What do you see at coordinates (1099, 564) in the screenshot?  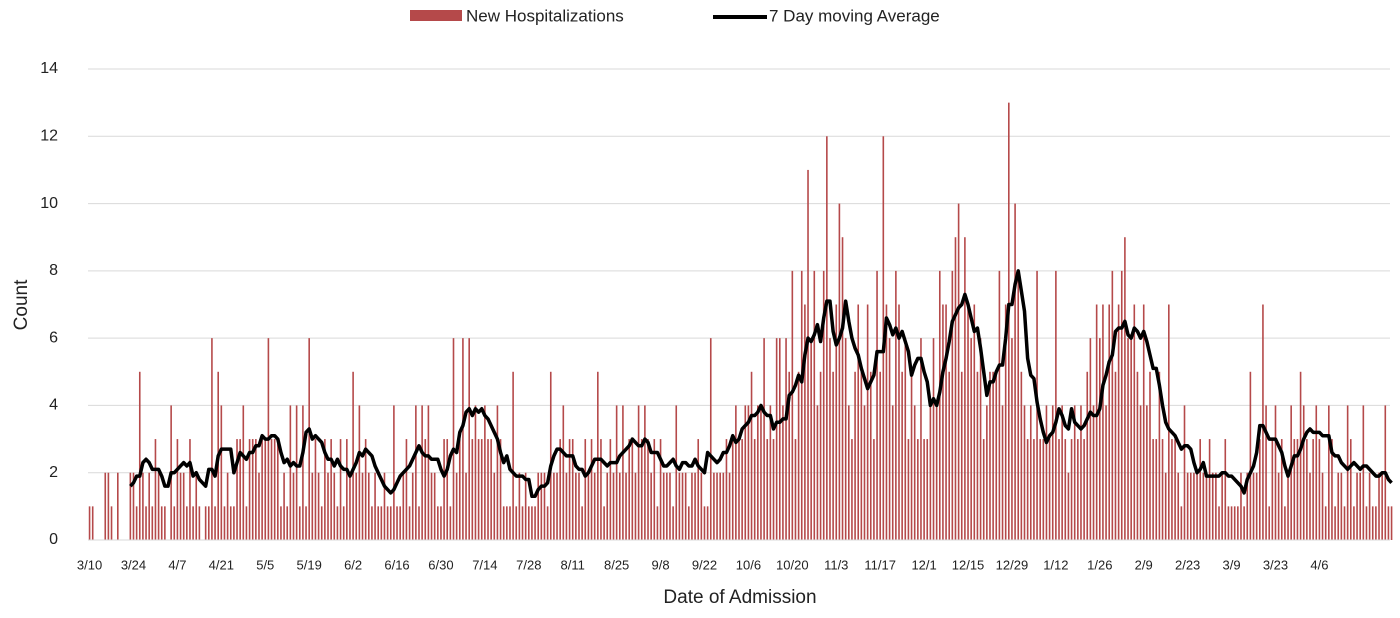 I see `x-tick-label: 1/26` at bounding box center [1099, 564].